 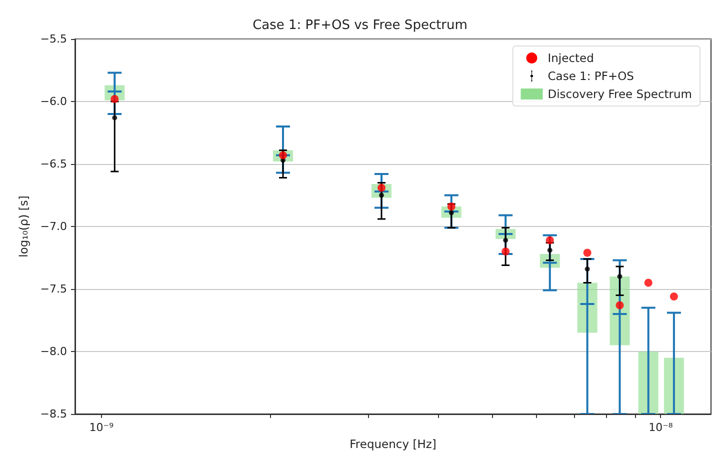 I want to click on legend-label: Case 1: PF+OS, so click(x=591, y=76).